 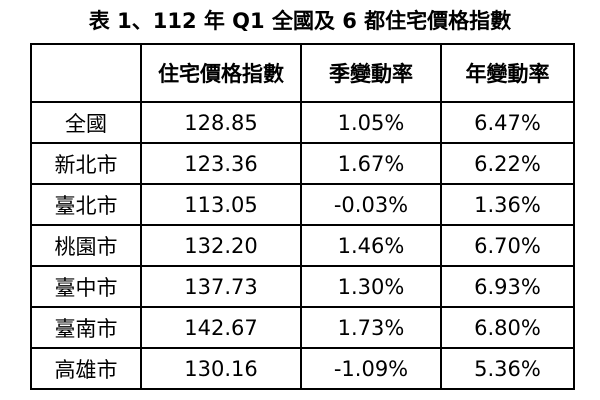 I want to click on table-cell: 132.20, so click(x=221, y=245).